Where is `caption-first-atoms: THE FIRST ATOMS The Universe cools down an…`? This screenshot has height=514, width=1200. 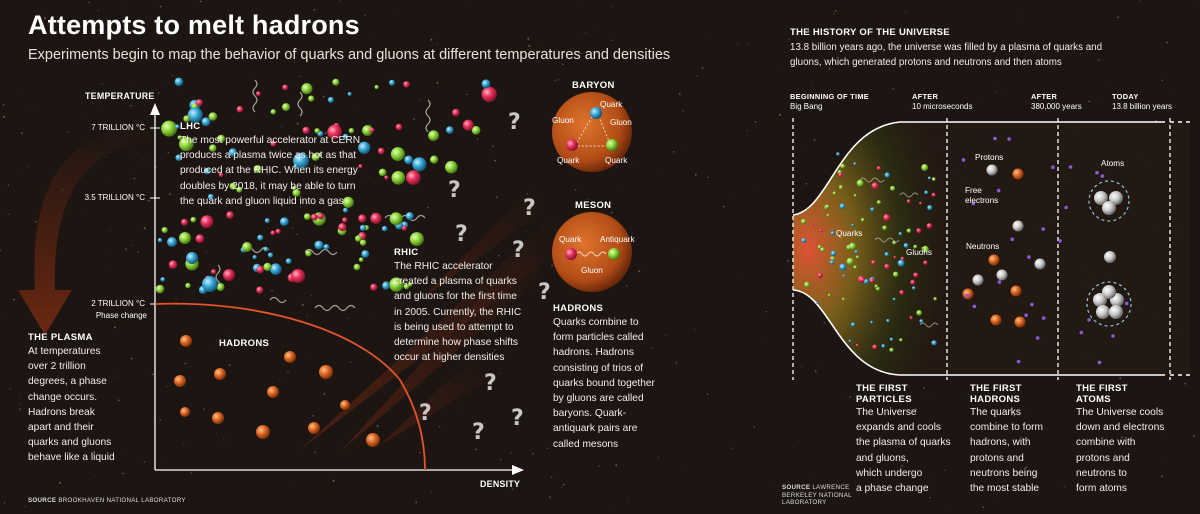 caption-first-atoms: THE FIRST ATOMS The Universe cools down an… is located at coordinates (1120, 439).